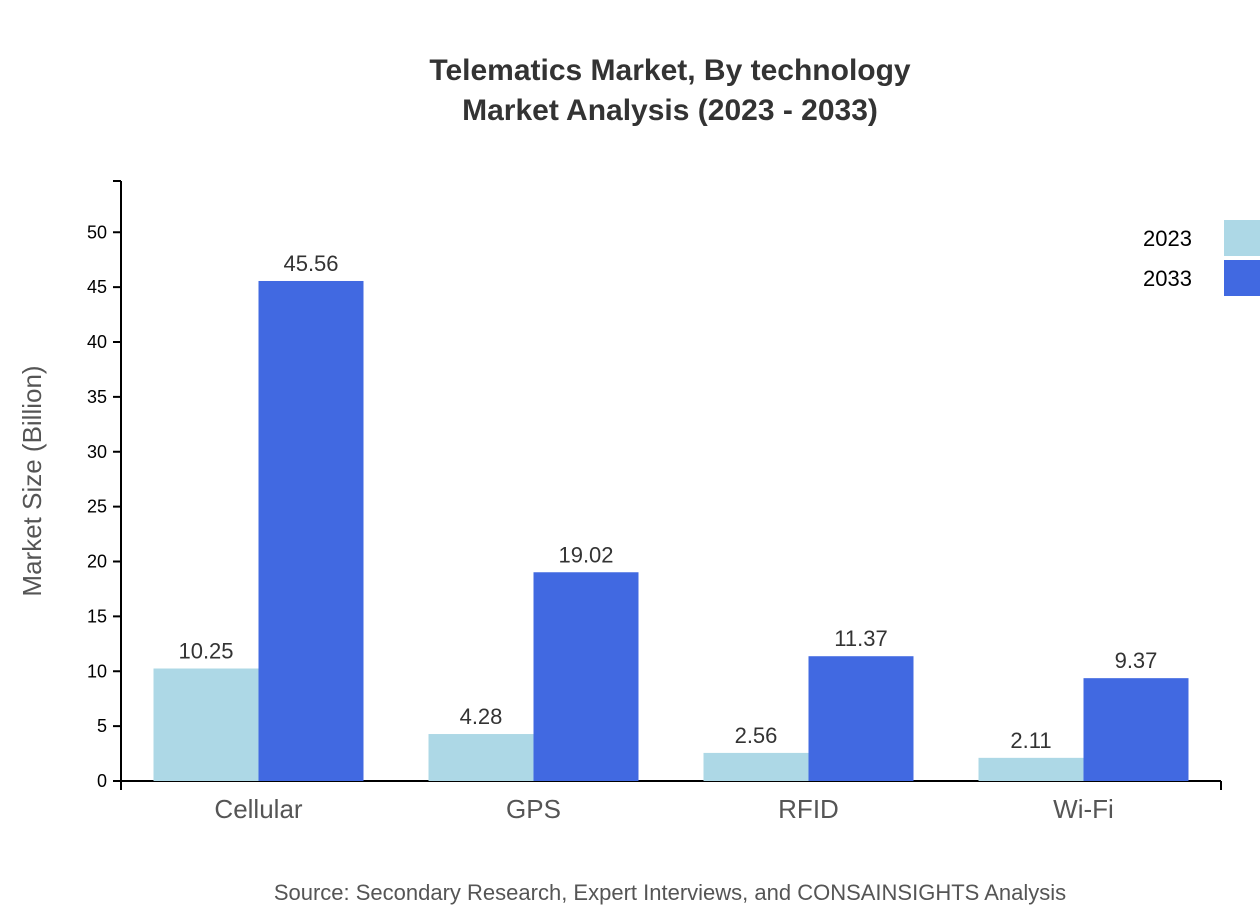  What do you see at coordinates (860, 638) in the screenshot?
I see `data-label: 11.37` at bounding box center [860, 638].